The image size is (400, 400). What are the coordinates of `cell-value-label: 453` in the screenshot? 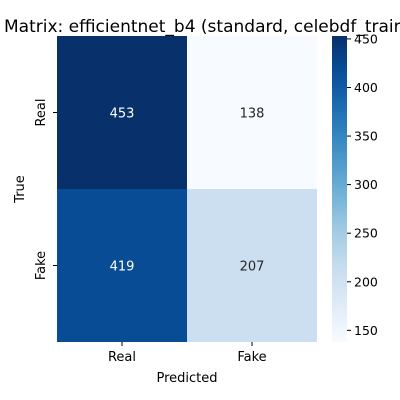 It's located at (122, 114).